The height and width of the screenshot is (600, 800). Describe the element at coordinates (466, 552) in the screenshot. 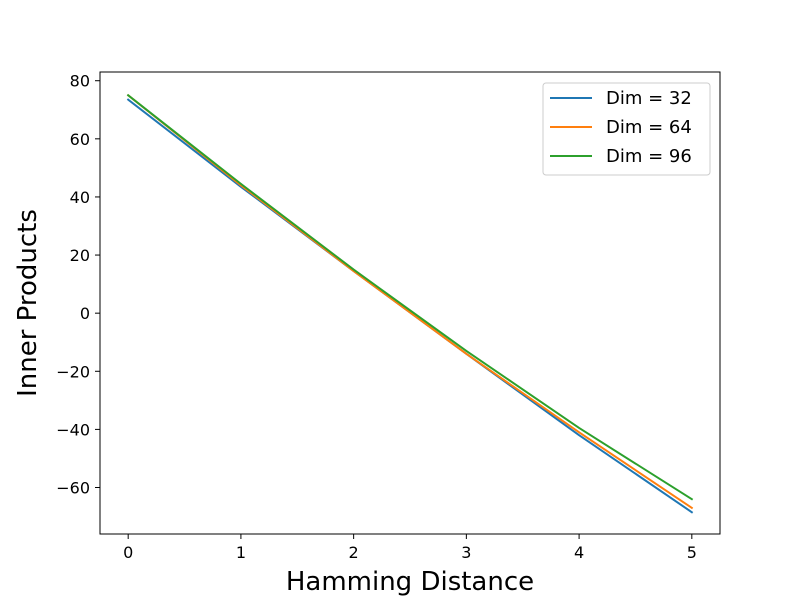

I see `x-tick-label: 3` at that location.